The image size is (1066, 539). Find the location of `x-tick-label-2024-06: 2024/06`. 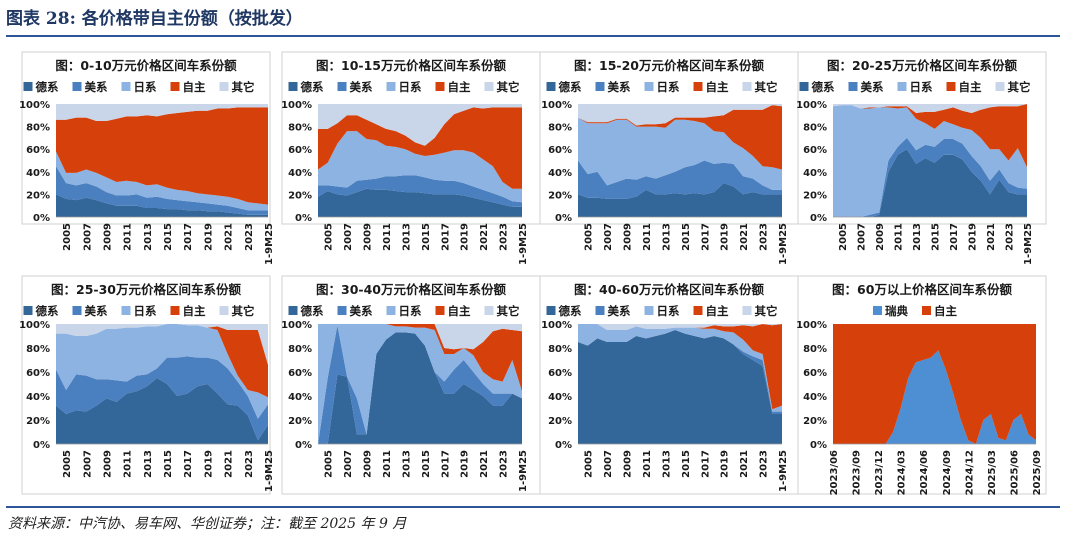

x-tick-label-2024-06: 2024/06 is located at coordinates (924, 472).